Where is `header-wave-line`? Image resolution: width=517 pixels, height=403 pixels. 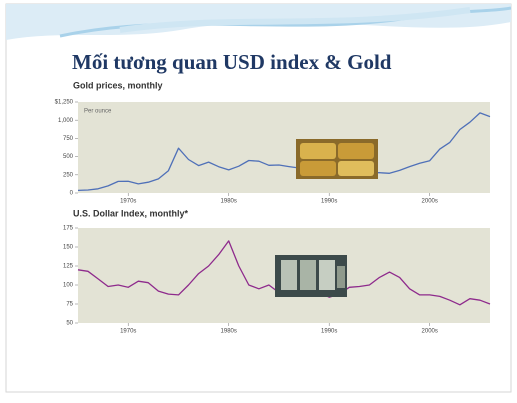 header-wave-line is located at coordinates (295, 20).